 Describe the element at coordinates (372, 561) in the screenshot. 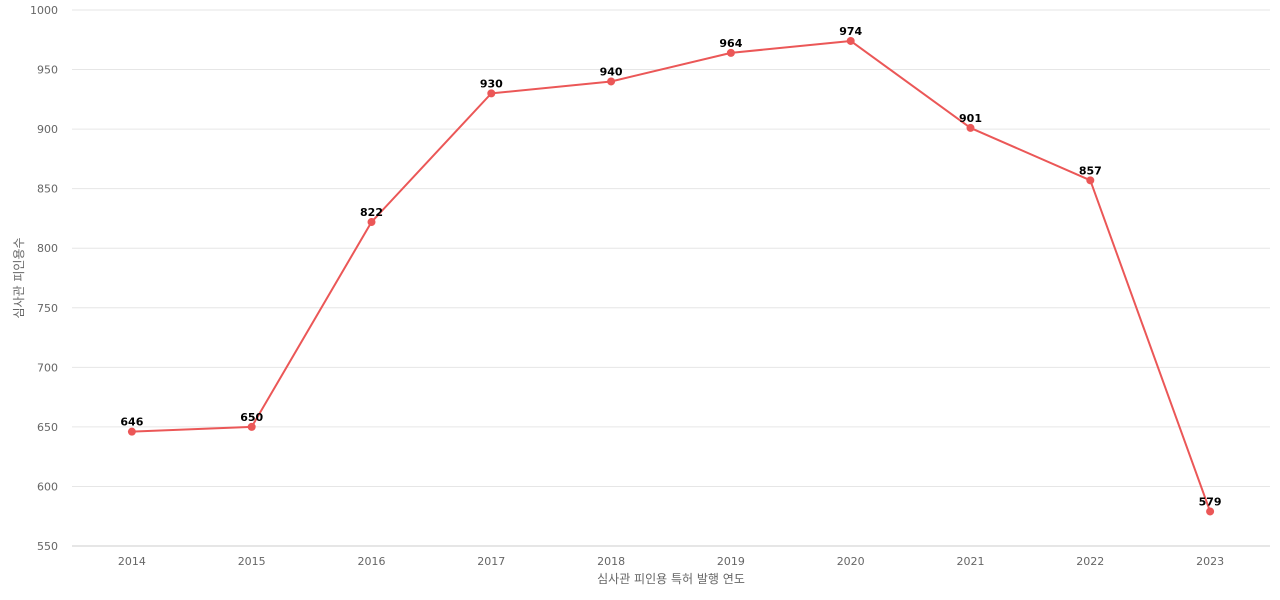

I see `x-tick-label: 2016` at that location.